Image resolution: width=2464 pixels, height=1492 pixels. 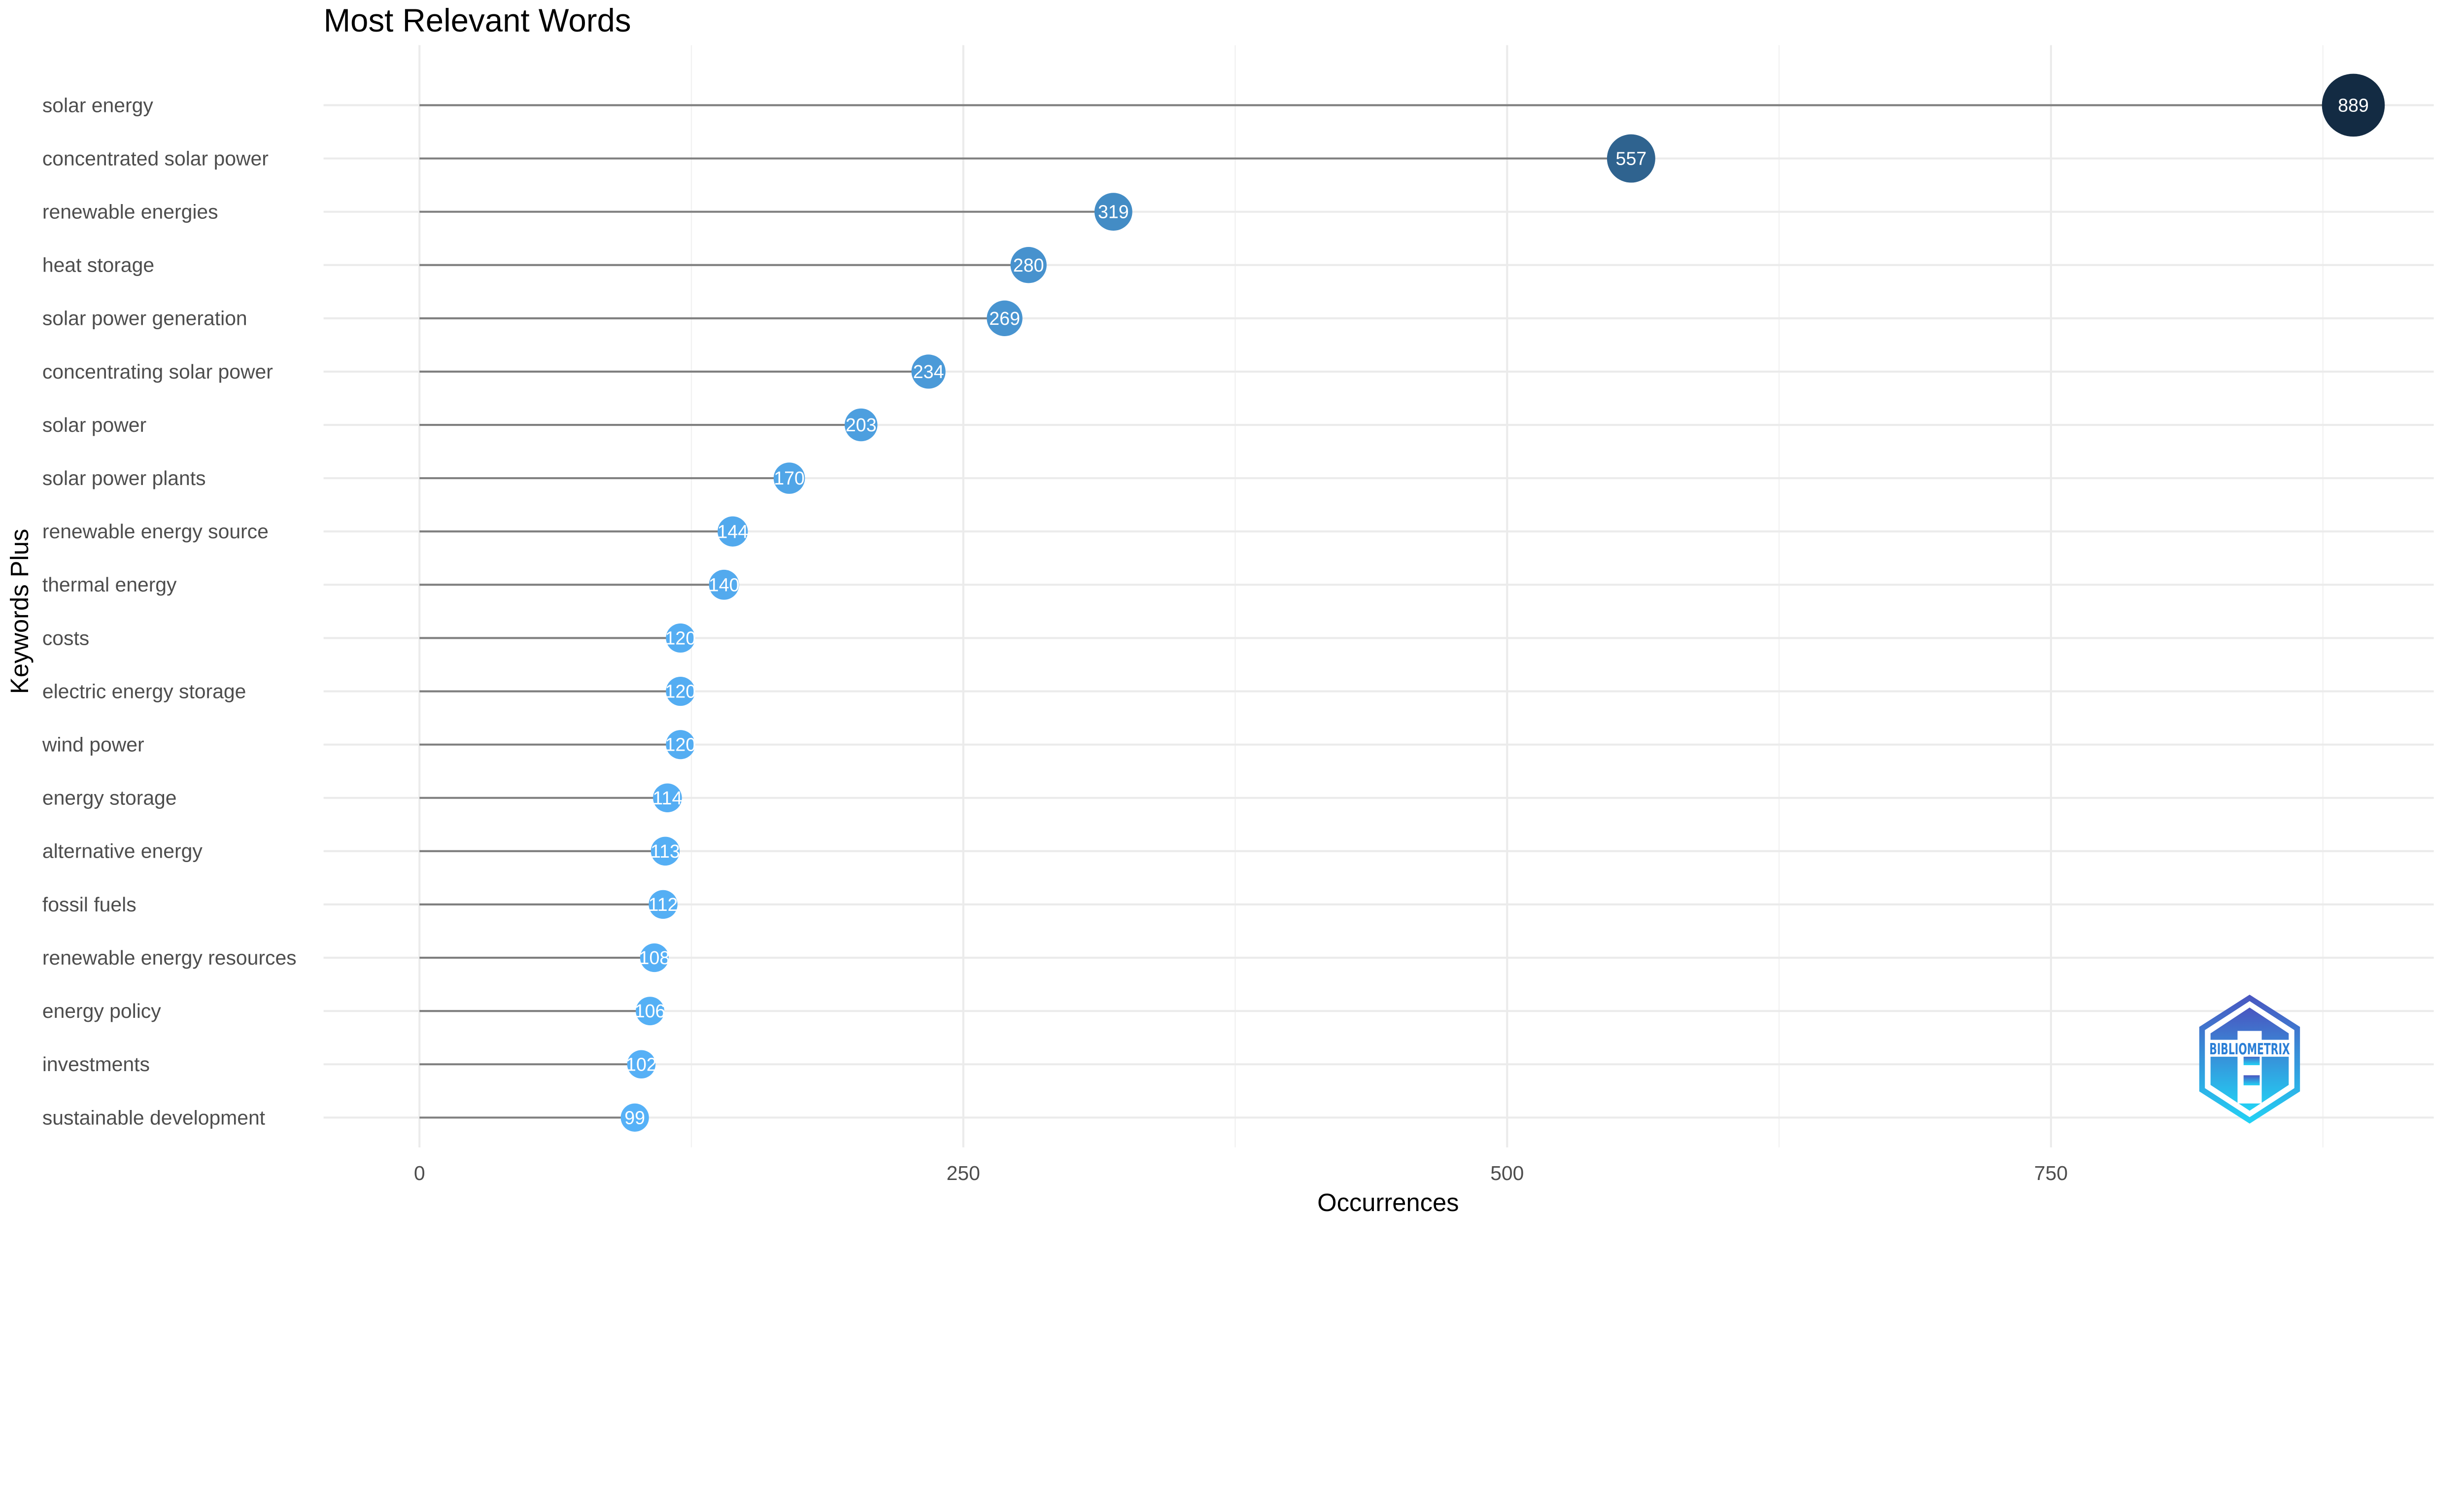 I want to click on data-label: 889, so click(x=2353, y=105).